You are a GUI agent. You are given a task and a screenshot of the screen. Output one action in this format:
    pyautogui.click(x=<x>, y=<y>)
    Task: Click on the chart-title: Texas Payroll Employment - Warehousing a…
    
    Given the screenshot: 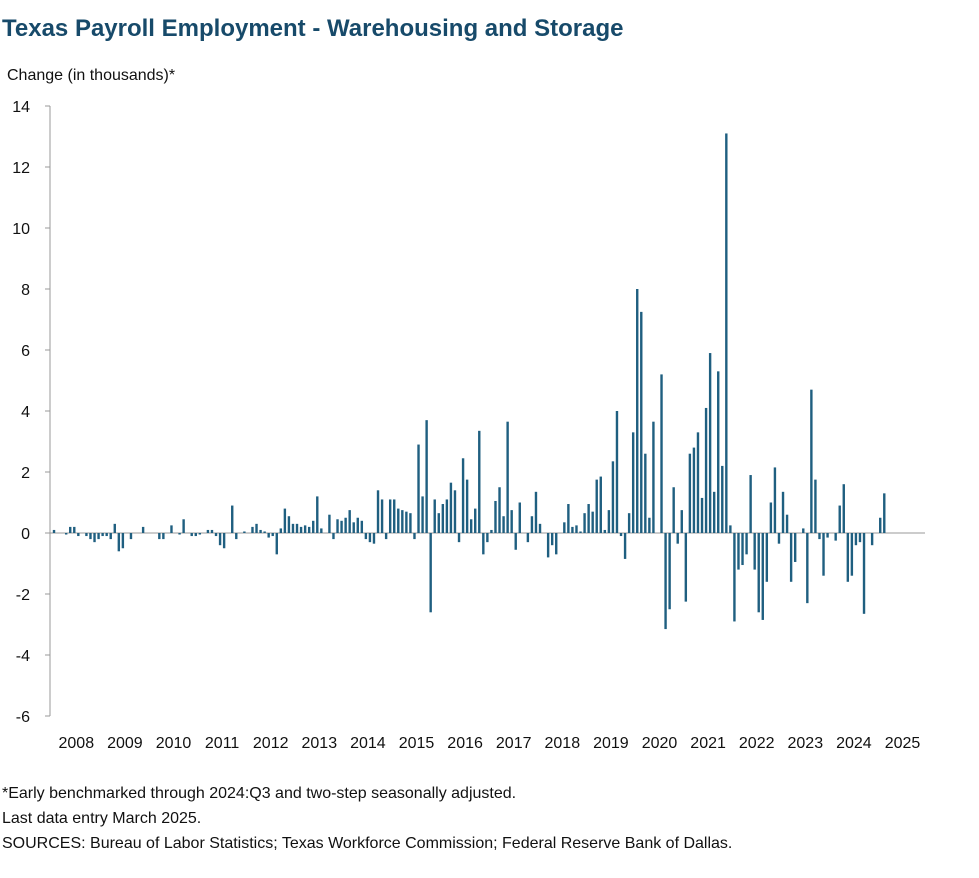 What is the action you would take?
    pyautogui.click(x=312, y=28)
    